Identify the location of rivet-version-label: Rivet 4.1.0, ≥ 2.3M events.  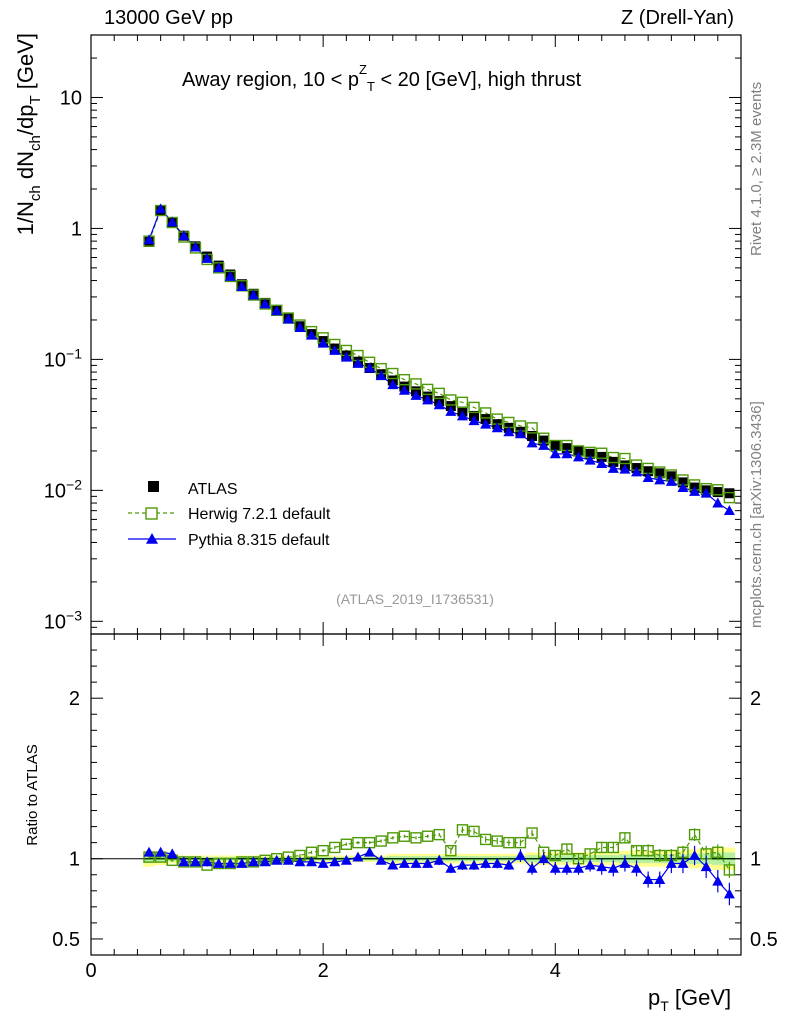
(756, 168).